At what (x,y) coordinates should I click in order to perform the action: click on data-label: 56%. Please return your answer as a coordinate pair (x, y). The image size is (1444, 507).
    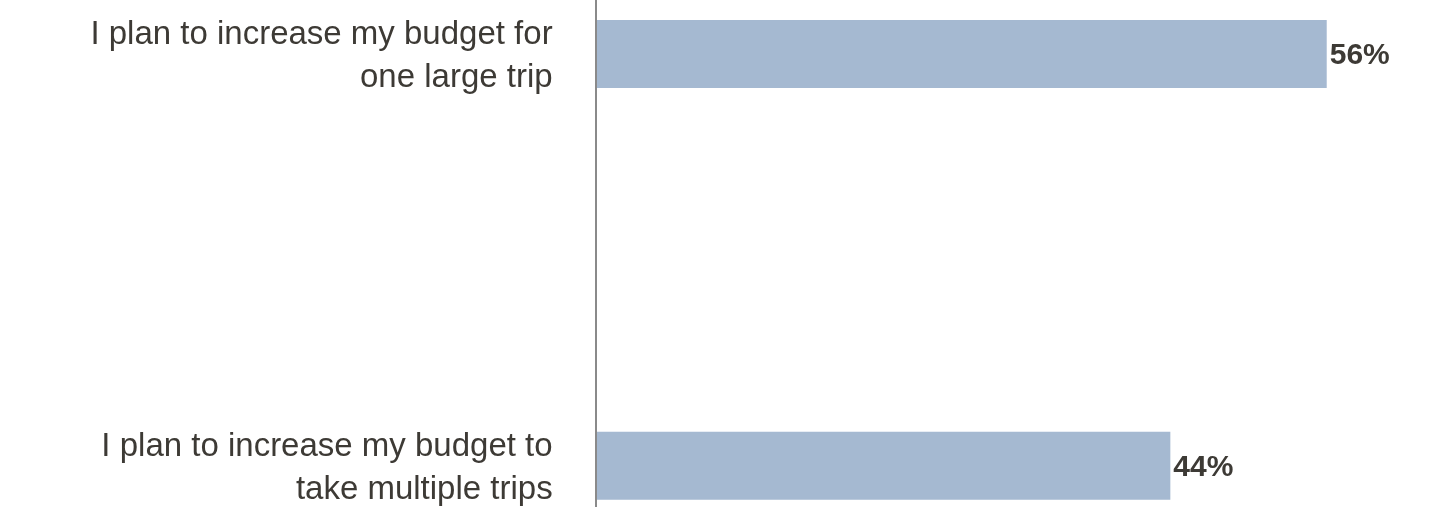
    Looking at the image, I should click on (1359, 54).